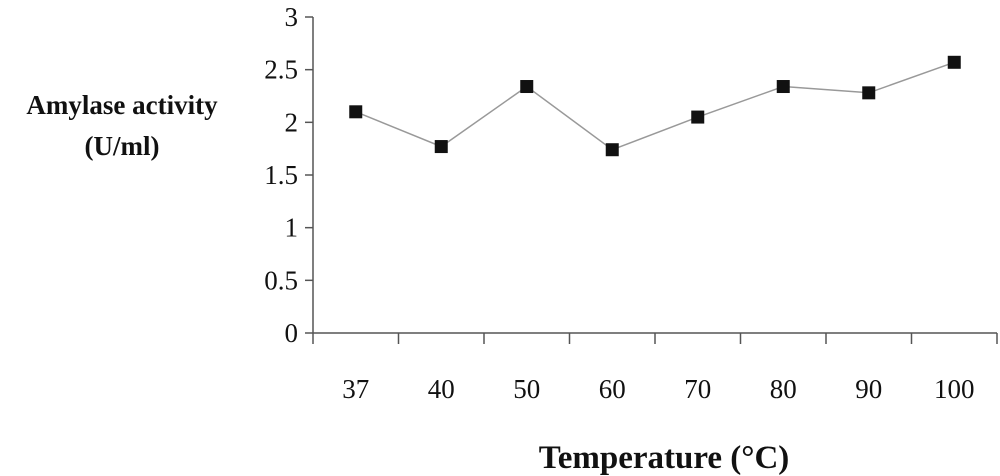 This screenshot has height=476, width=1000. What do you see at coordinates (122, 146) in the screenshot?
I see `y-axis-label-line-2: (U/ml)` at bounding box center [122, 146].